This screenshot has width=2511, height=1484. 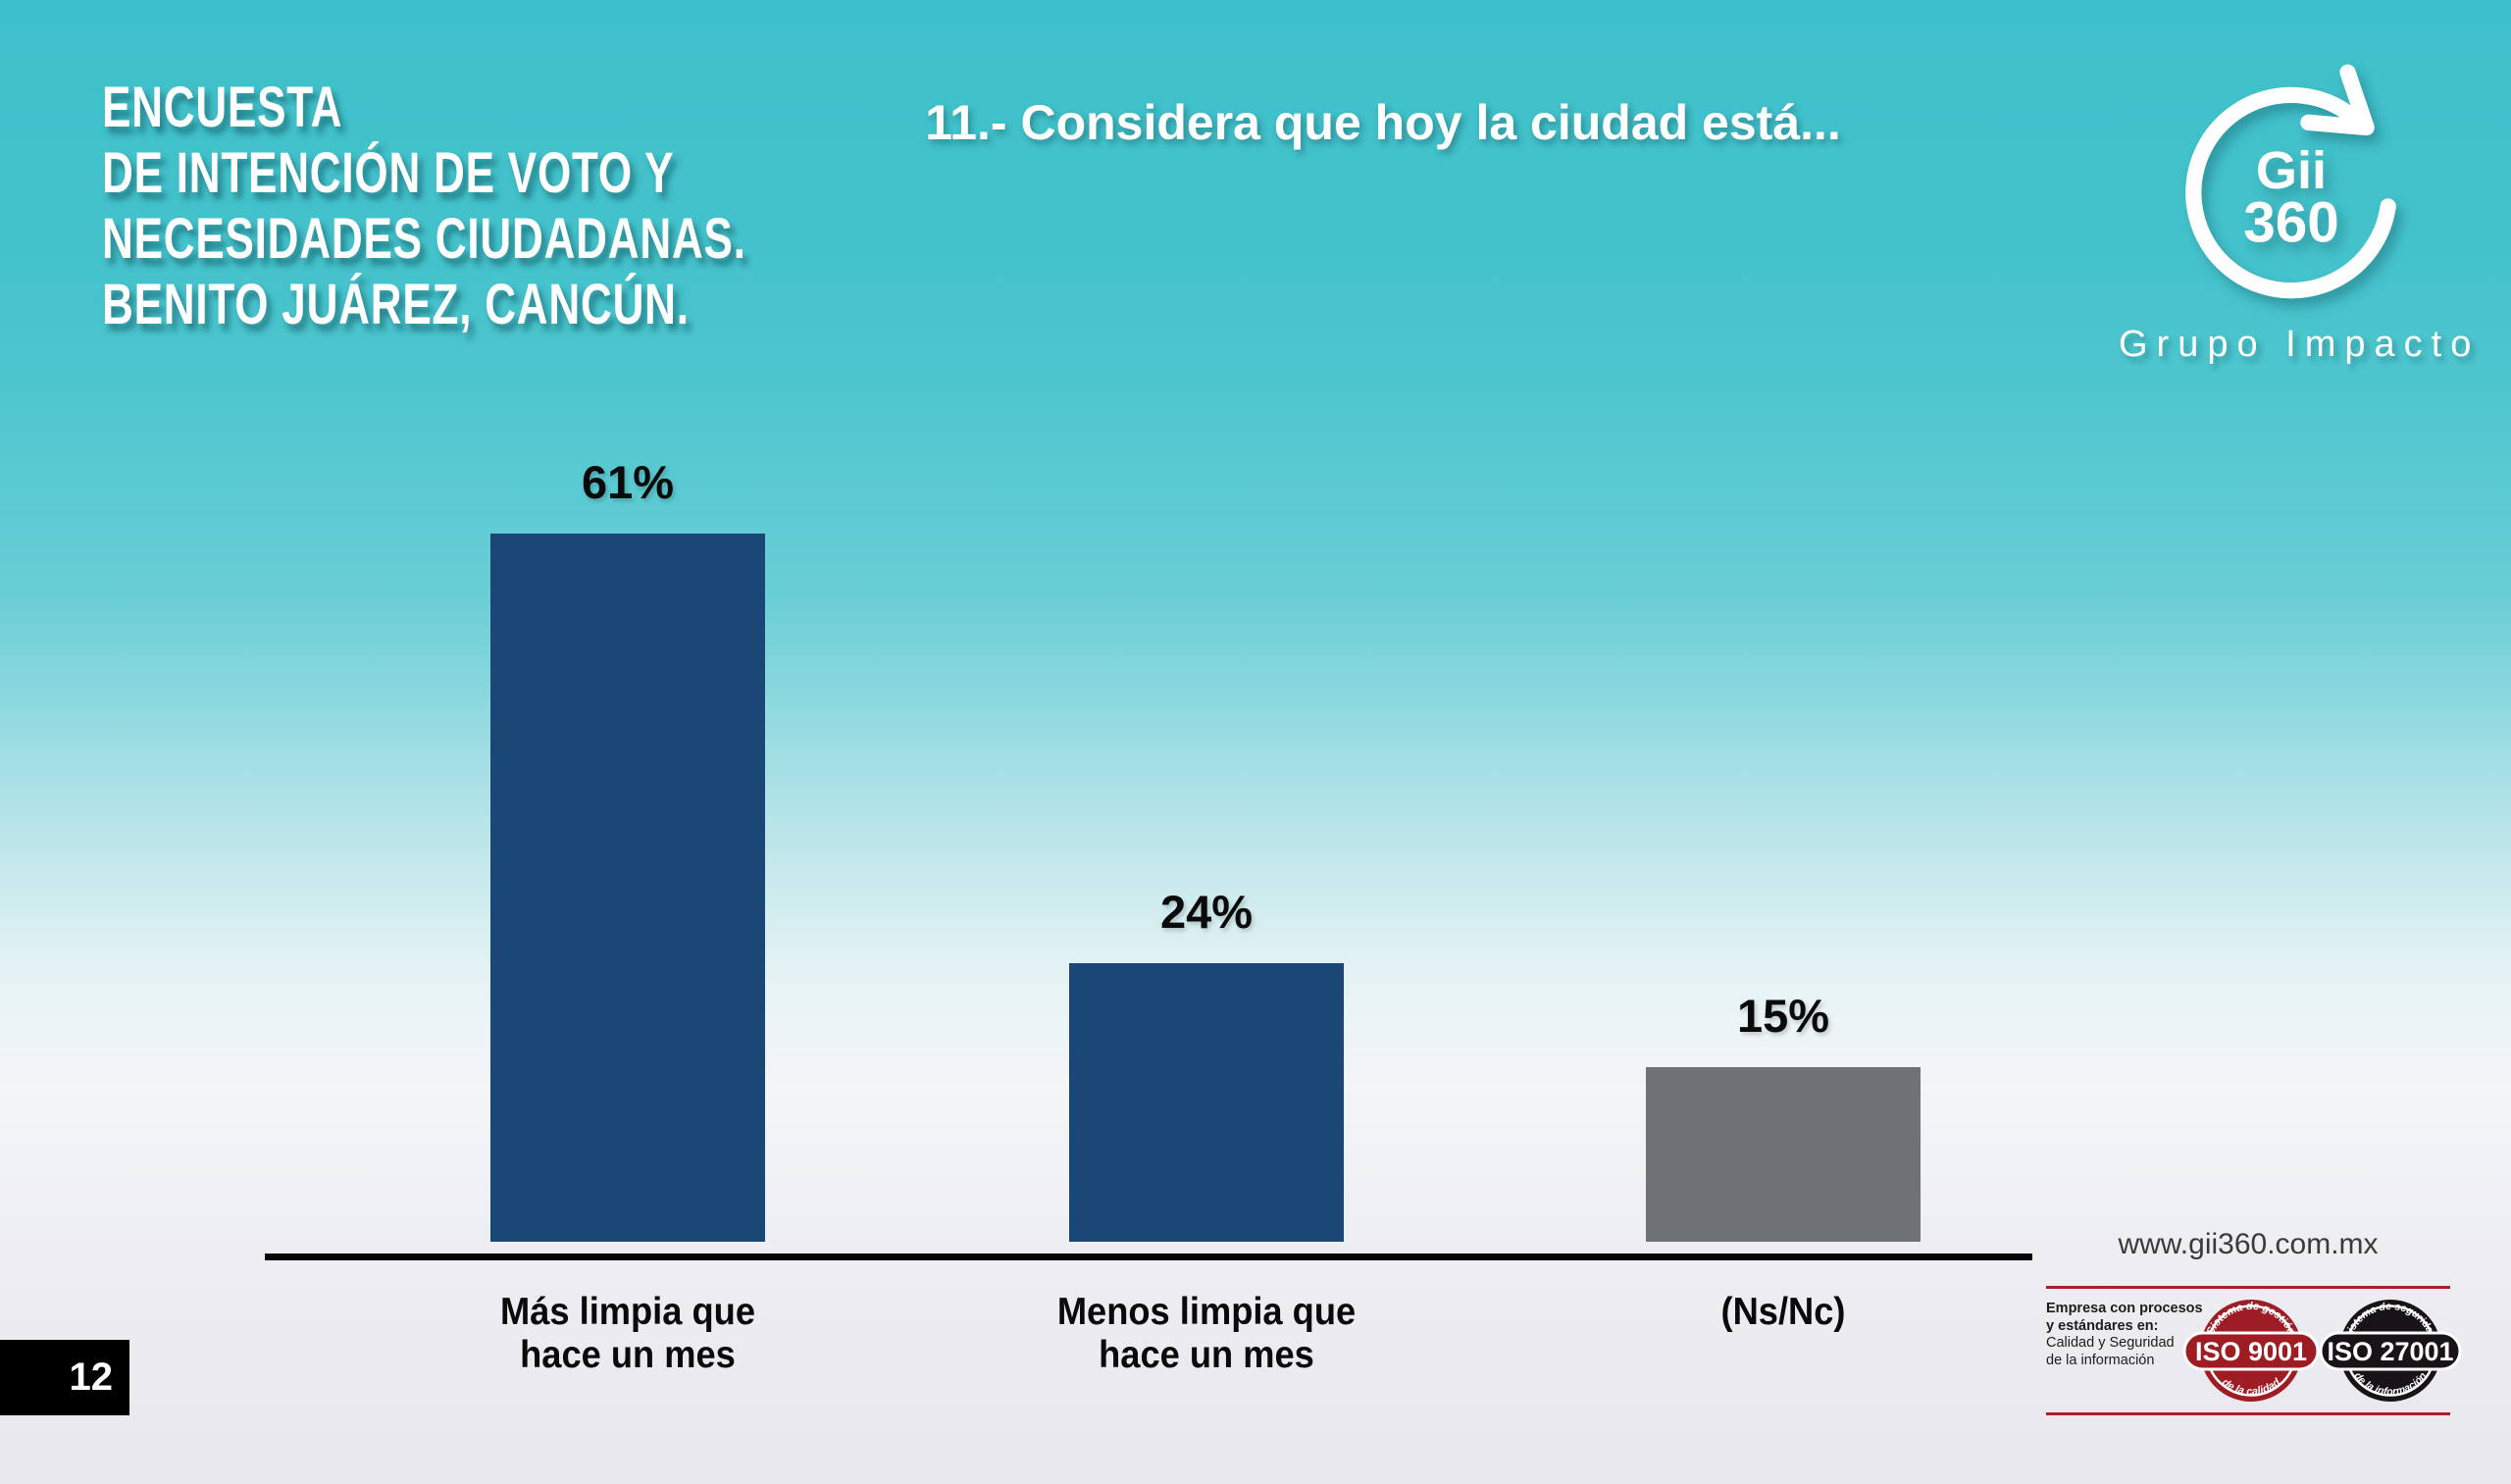 I want to click on footer-divider-bottom, so click(x=2248, y=1413).